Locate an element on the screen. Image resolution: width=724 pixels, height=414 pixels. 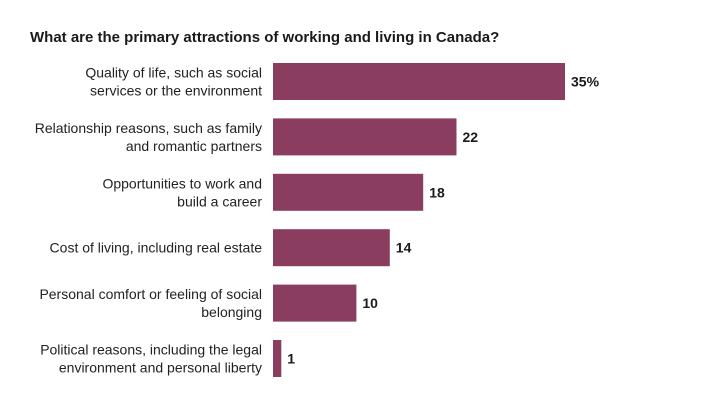
category-label: Personal comfort or feeling of social is located at coordinates (150, 294).